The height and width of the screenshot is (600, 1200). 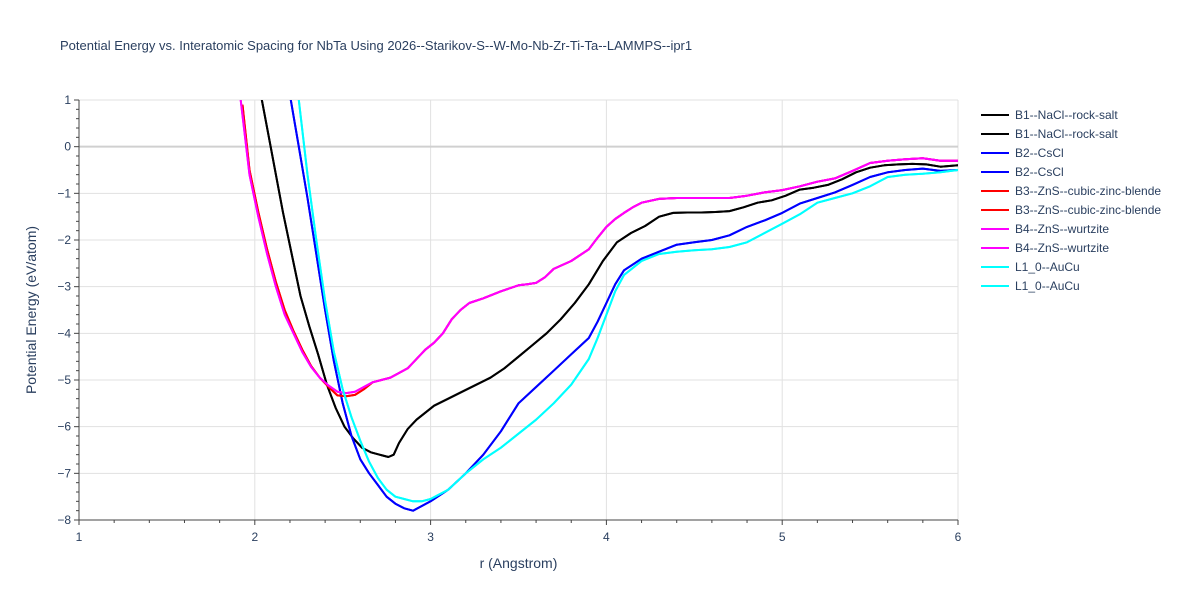 What do you see at coordinates (64, 473) in the screenshot?
I see `y-tick-label: −7` at bounding box center [64, 473].